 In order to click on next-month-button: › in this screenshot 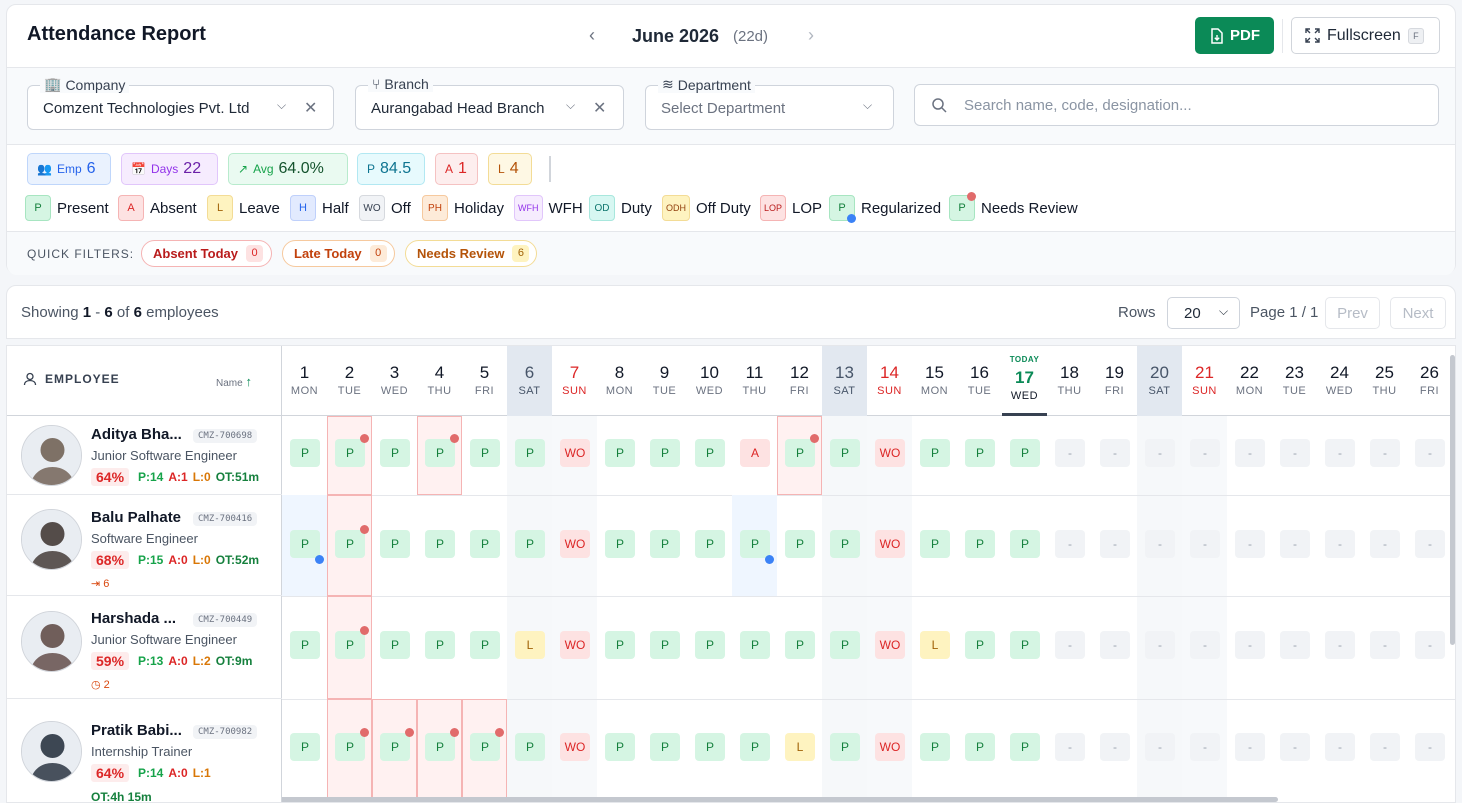, I will do `click(811, 35)`.